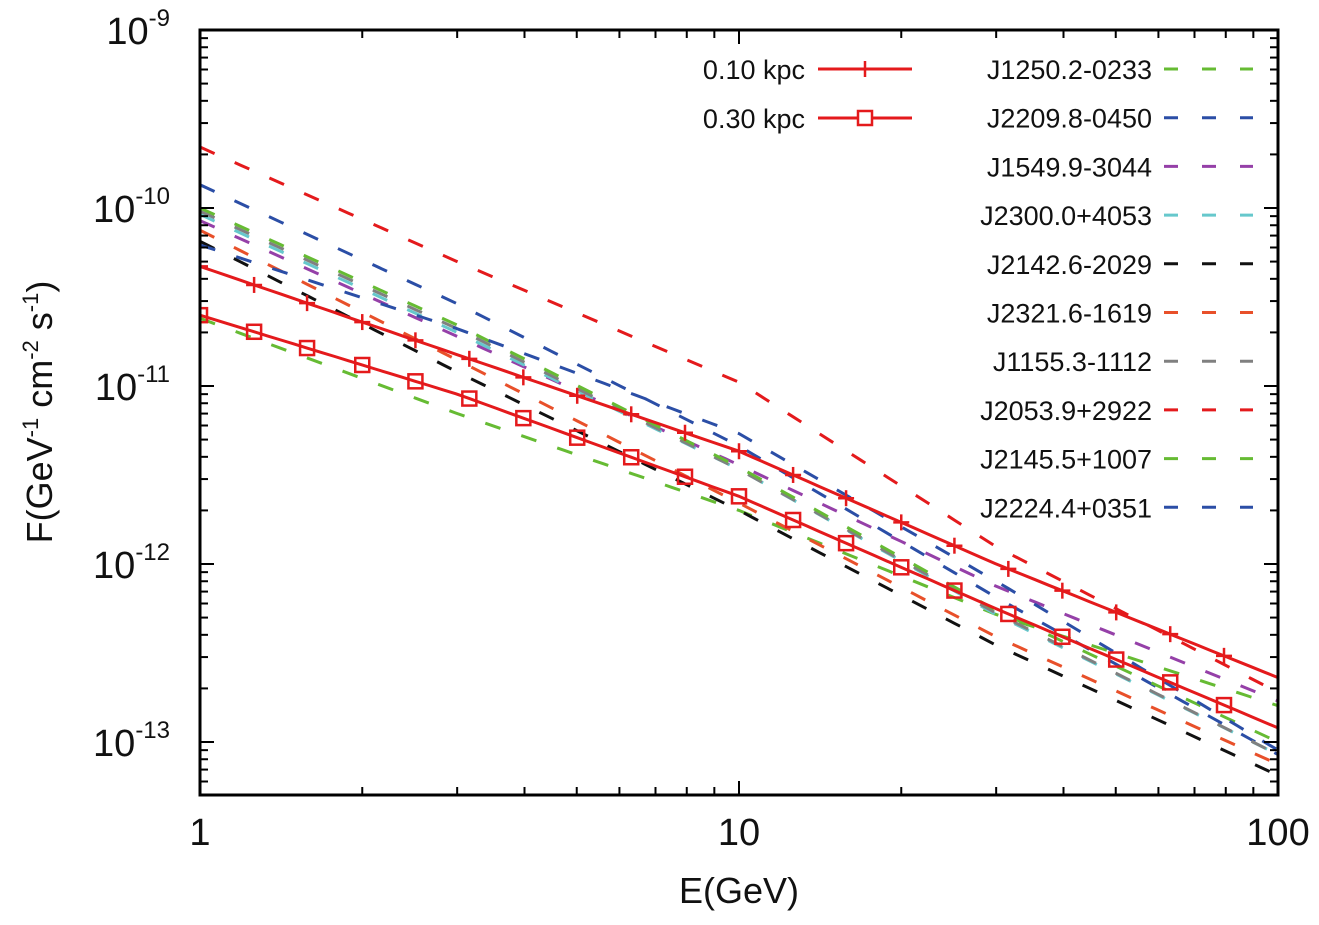  What do you see at coordinates (739, 833) in the screenshot?
I see `x-tick-label: 10` at bounding box center [739, 833].